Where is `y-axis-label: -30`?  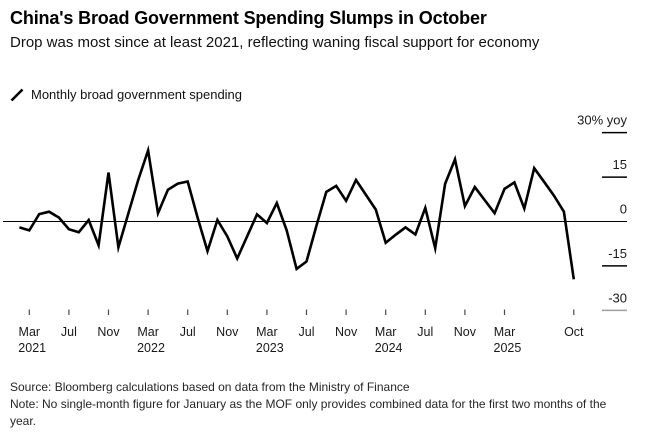 y-axis-label: -30 is located at coordinates (617, 297).